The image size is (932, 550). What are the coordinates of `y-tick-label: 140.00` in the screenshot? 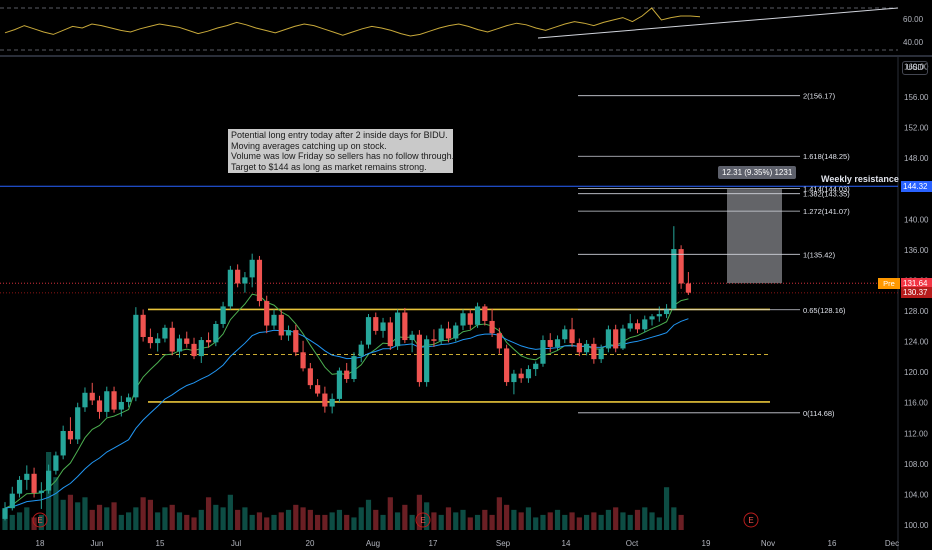 It's located at (916, 219).